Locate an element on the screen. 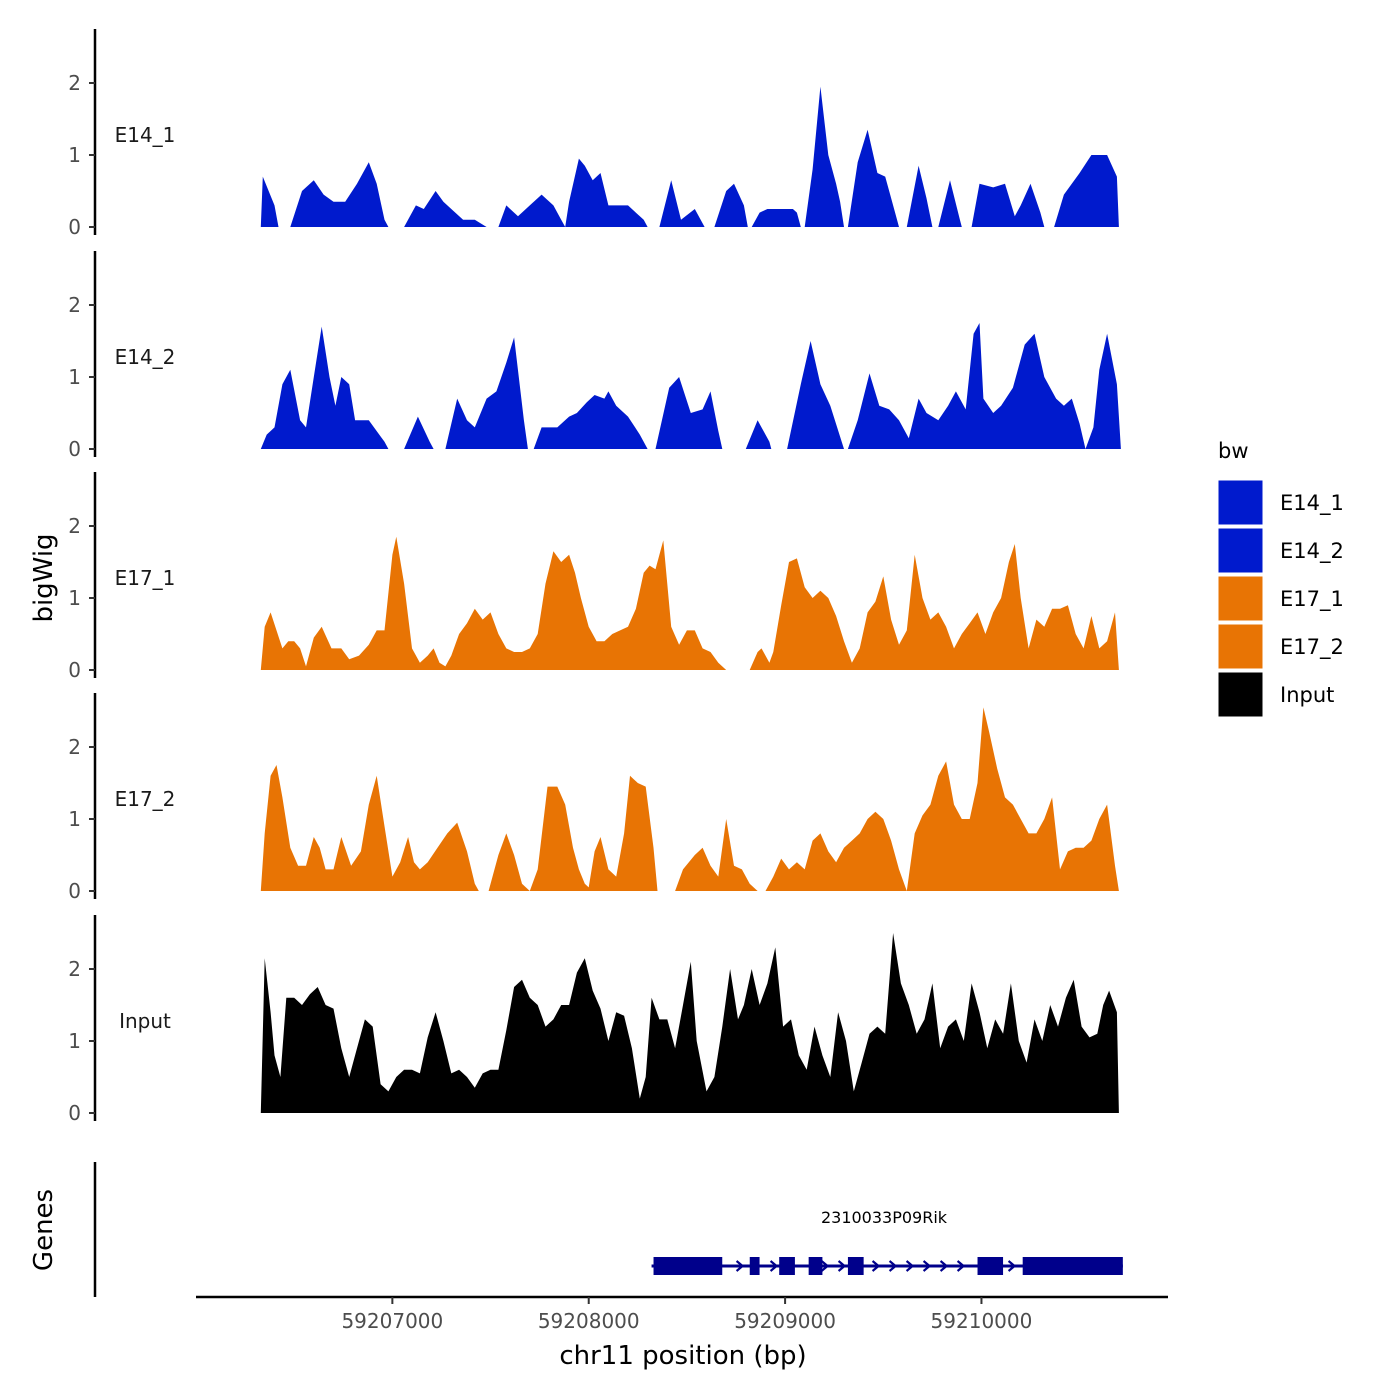 This screenshot has width=1400, height=1400. y-axis-title: bigWig is located at coordinates (44, 577).